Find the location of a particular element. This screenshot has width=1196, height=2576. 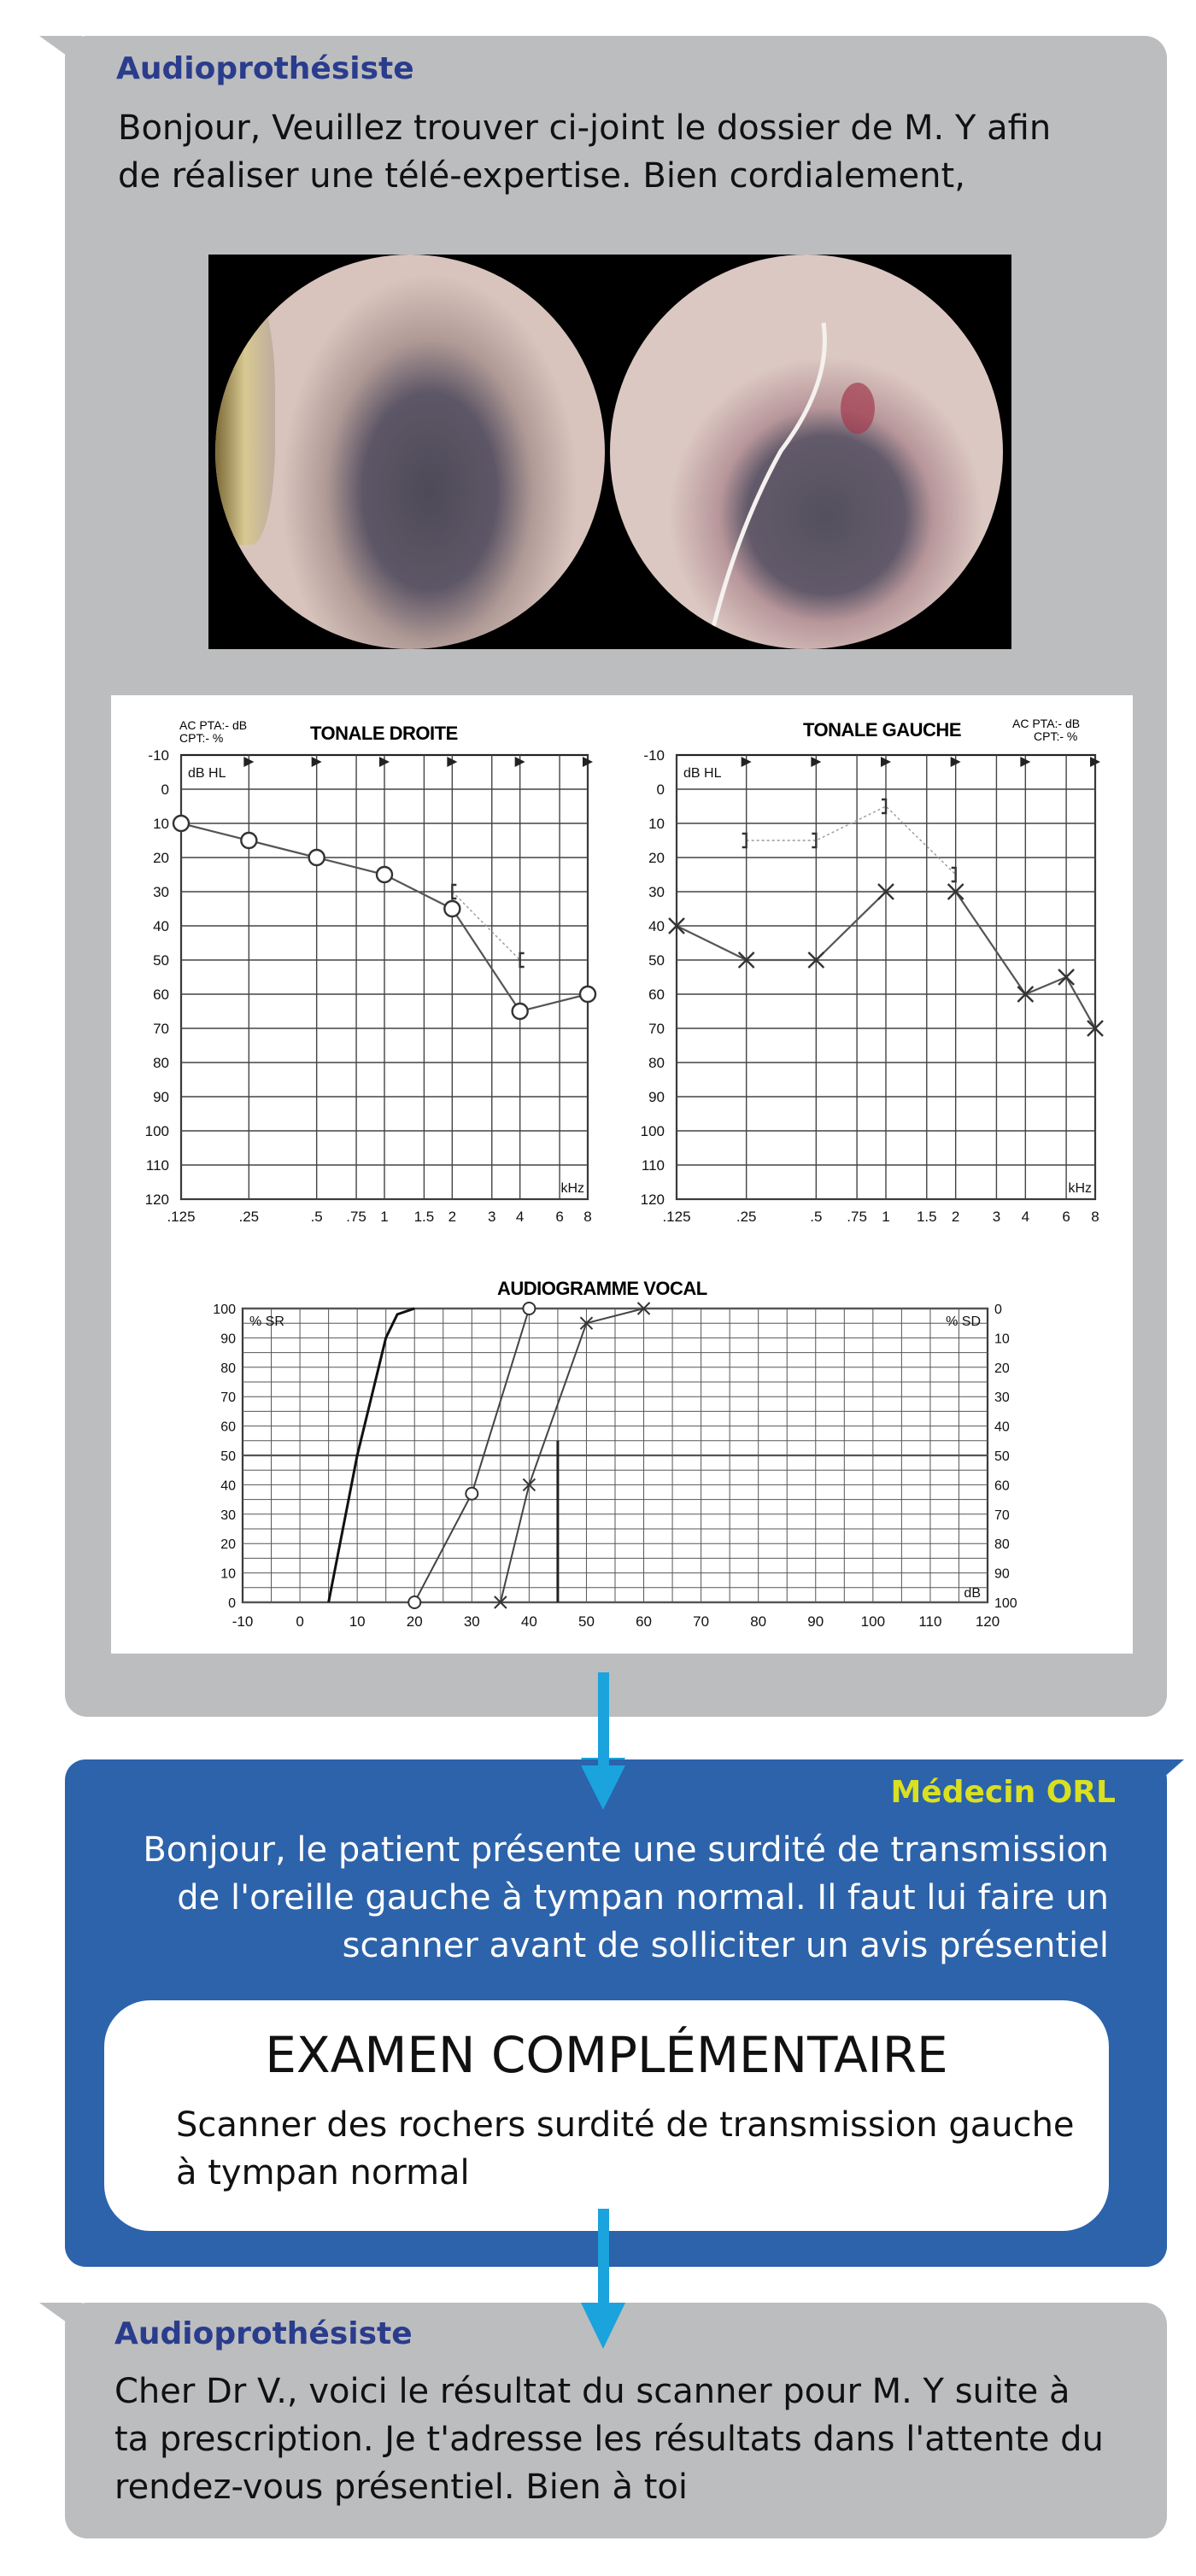

y-unit-label: dB HL is located at coordinates (207, 773).